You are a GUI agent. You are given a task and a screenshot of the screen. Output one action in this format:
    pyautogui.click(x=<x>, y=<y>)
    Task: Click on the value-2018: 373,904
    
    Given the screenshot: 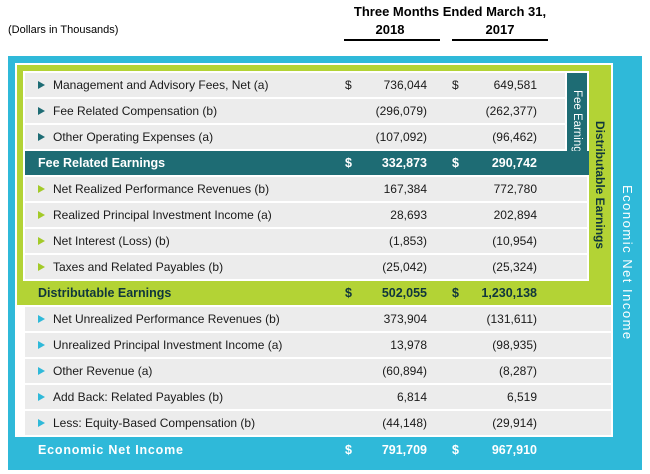 What is the action you would take?
    pyautogui.click(x=405, y=319)
    